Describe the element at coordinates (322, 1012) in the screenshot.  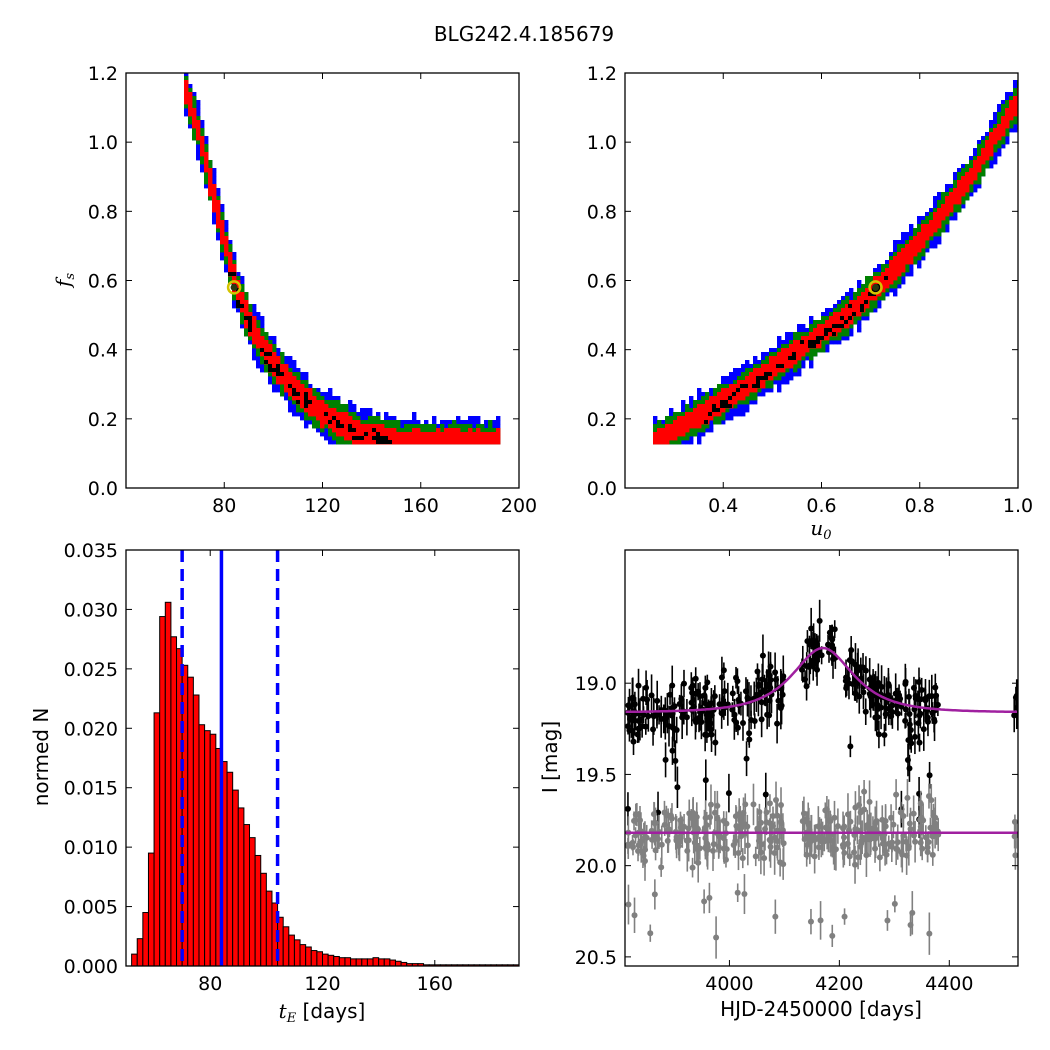
I see `x-axis-label-te: tE [days]` at that location.